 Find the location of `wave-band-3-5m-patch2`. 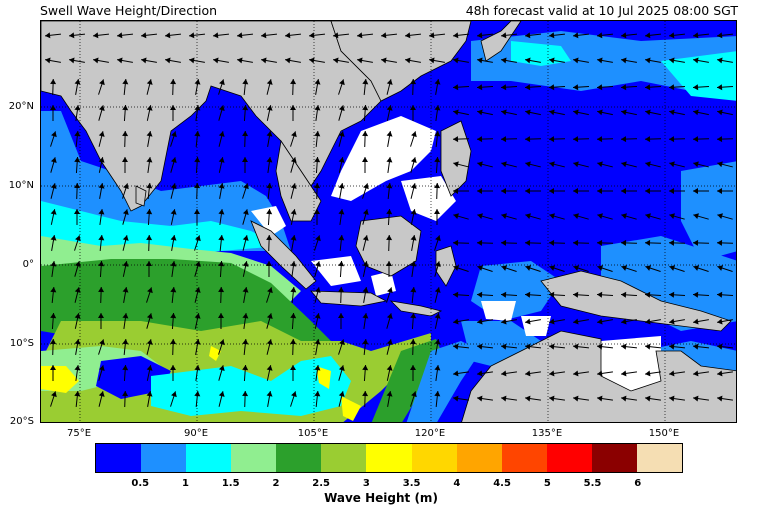

wave-band-3-5m-patch2 is located at coordinates (323, 377).